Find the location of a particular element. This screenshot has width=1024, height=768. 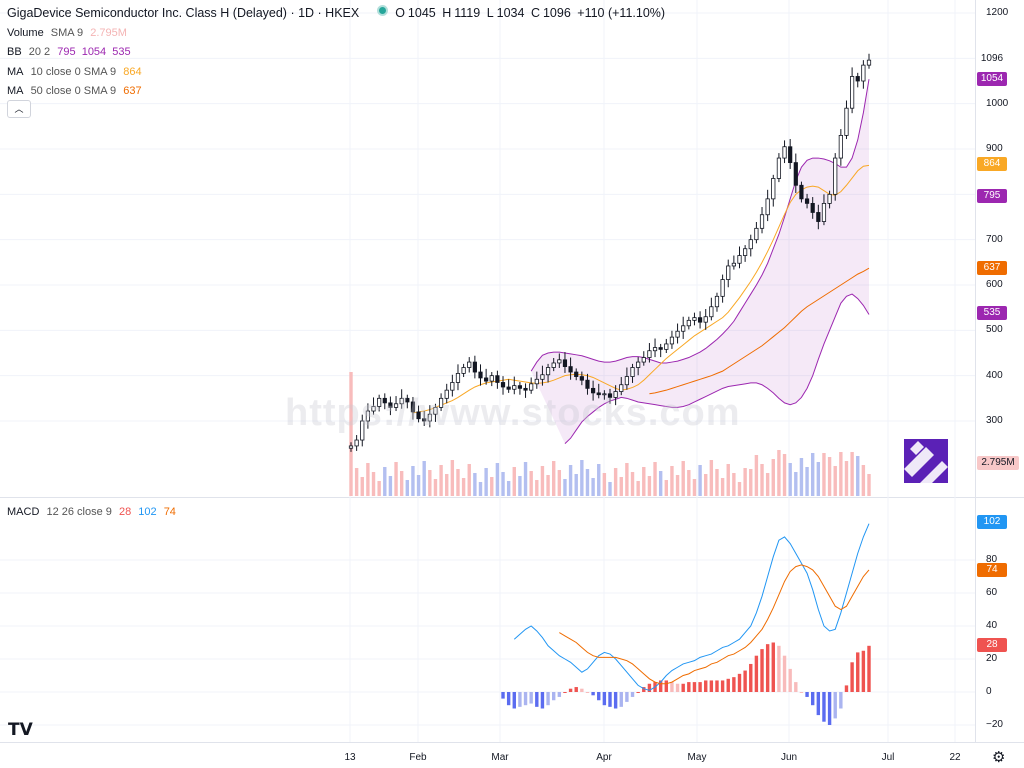

ma10-legend: MA 10 close 0 SMA 9 864 is located at coordinates (74, 72).